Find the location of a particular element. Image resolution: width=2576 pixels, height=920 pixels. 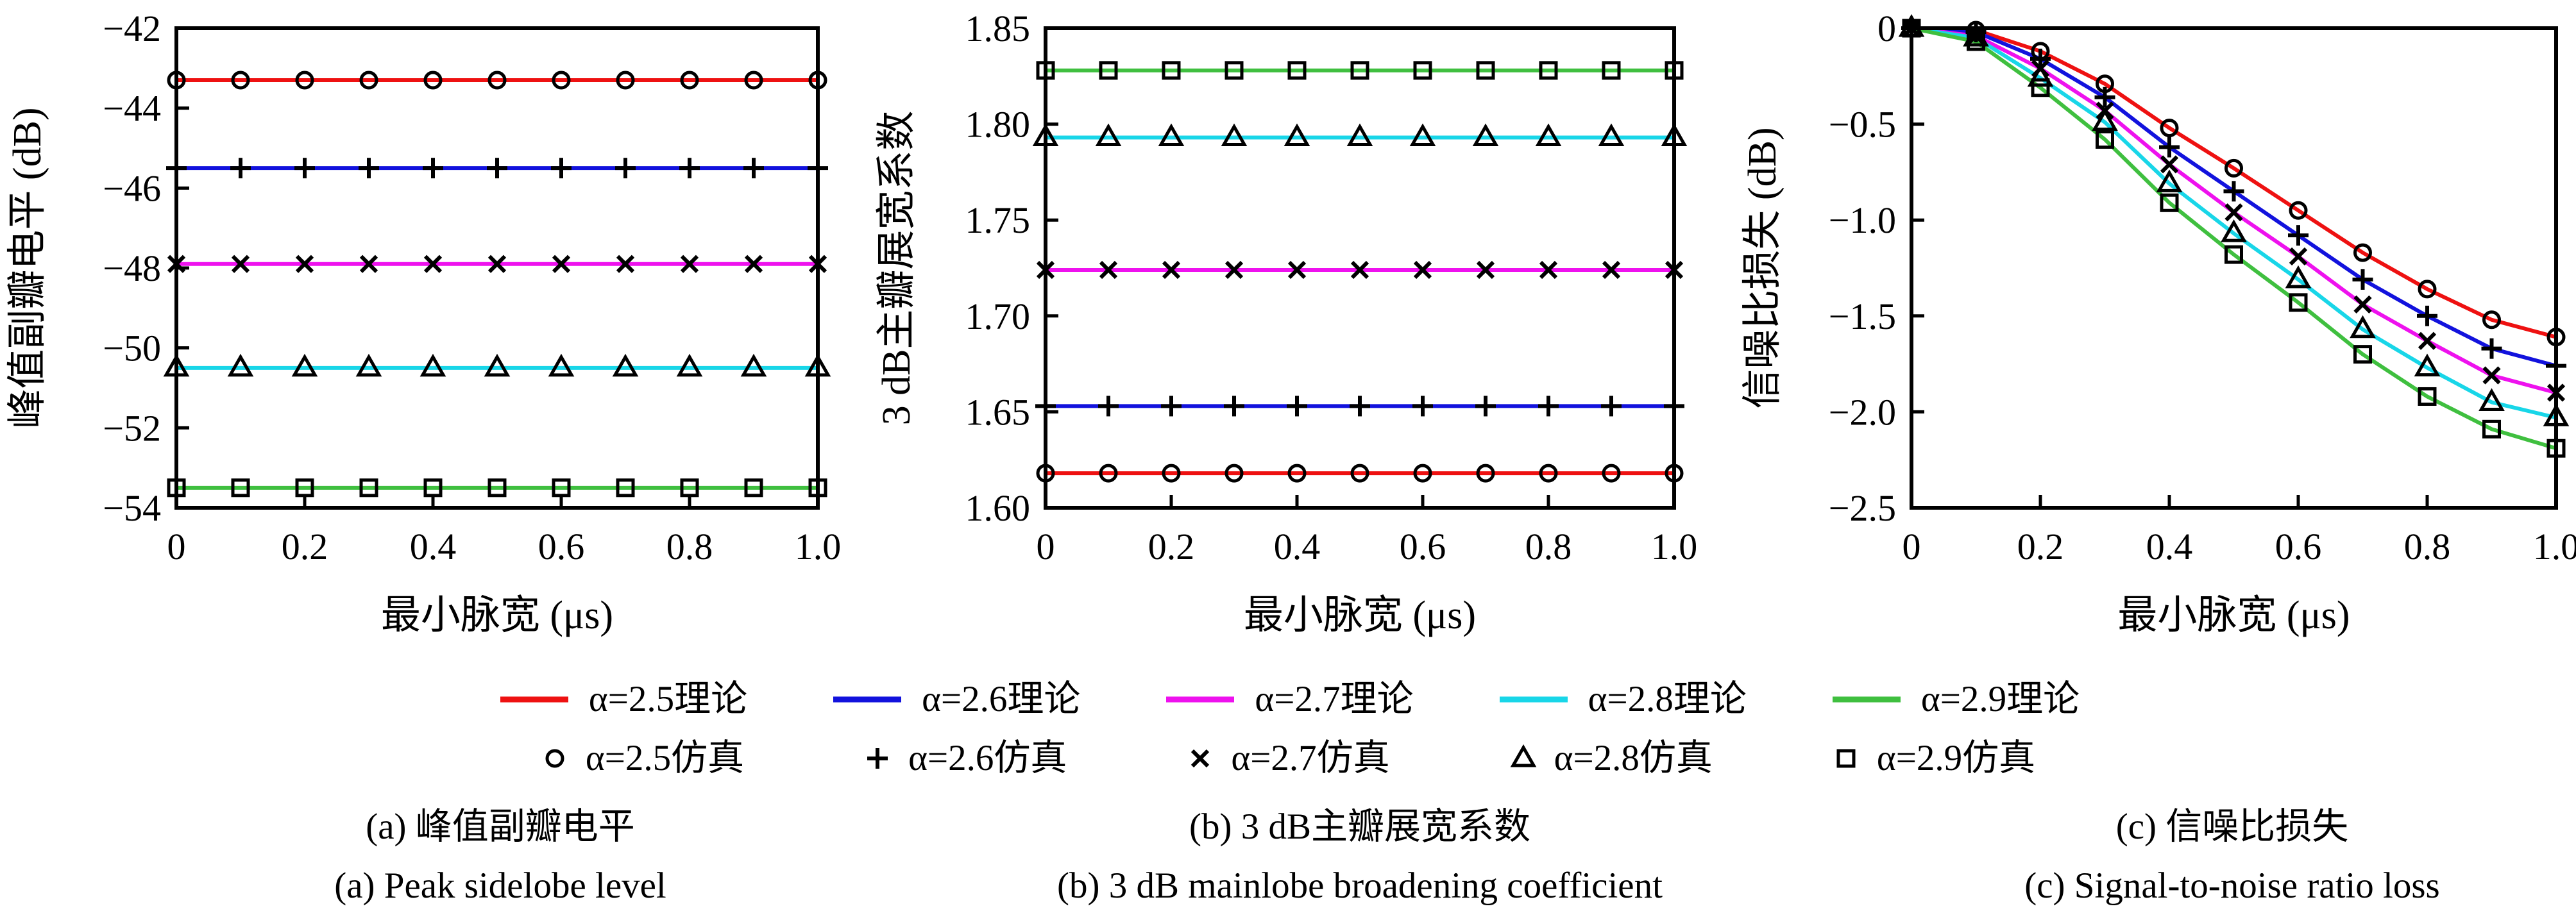

legend-item-theory-0: α=2.5理论 is located at coordinates (621, 699).